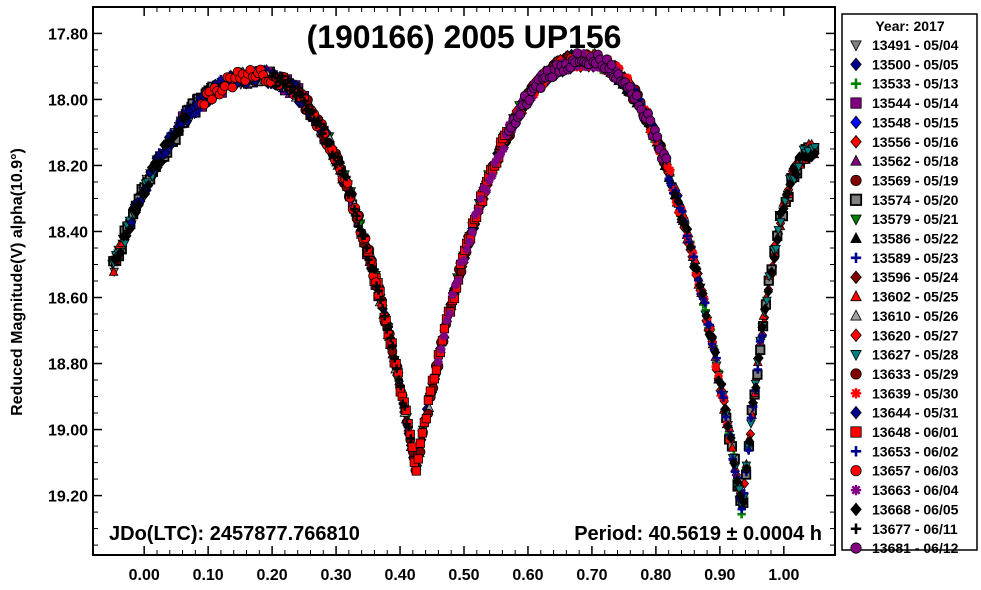 The image size is (981, 590). I want to click on legend-label: 13627 - 05/28, so click(915, 355).